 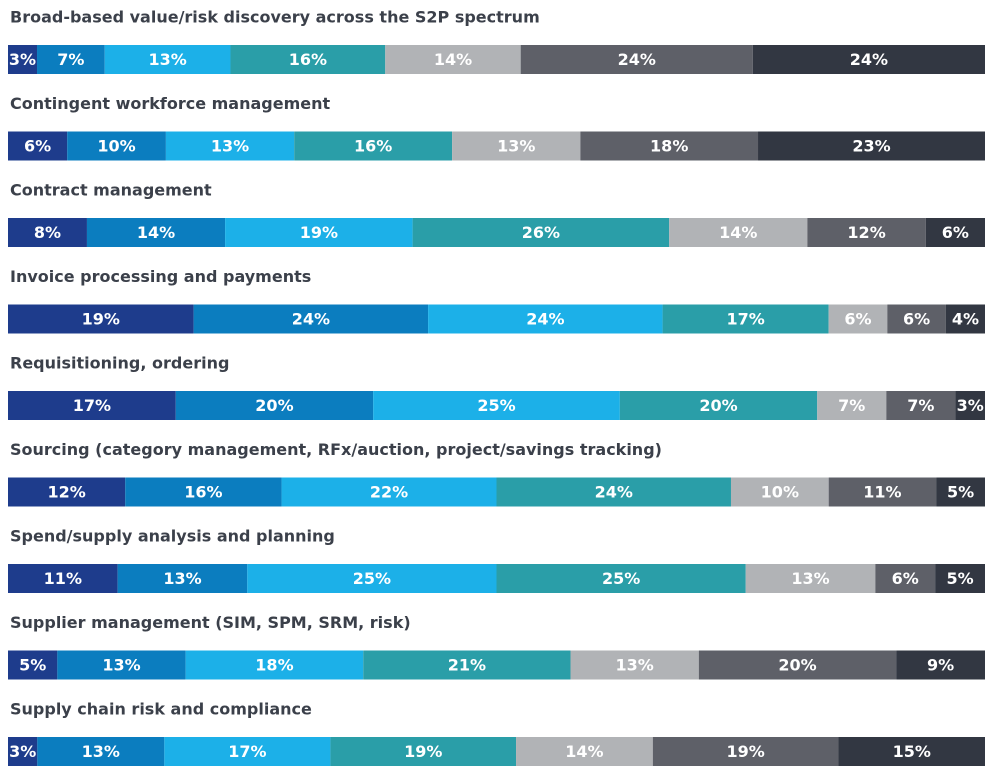 What do you see at coordinates (541, 232) in the screenshot?
I see `data-label: 26%` at bounding box center [541, 232].